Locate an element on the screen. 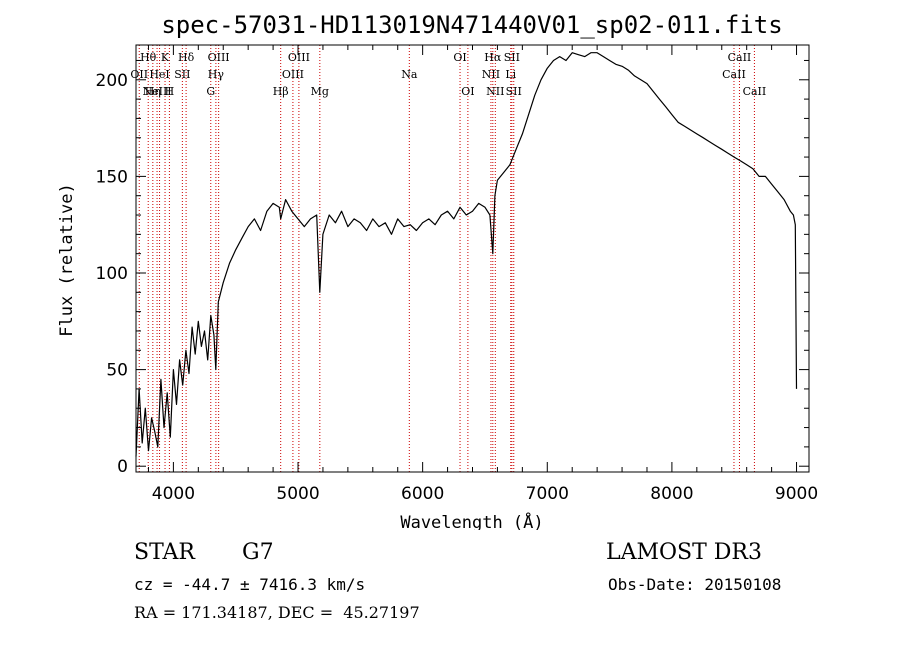  y-tick-label-1: 50 is located at coordinates (117, 371).